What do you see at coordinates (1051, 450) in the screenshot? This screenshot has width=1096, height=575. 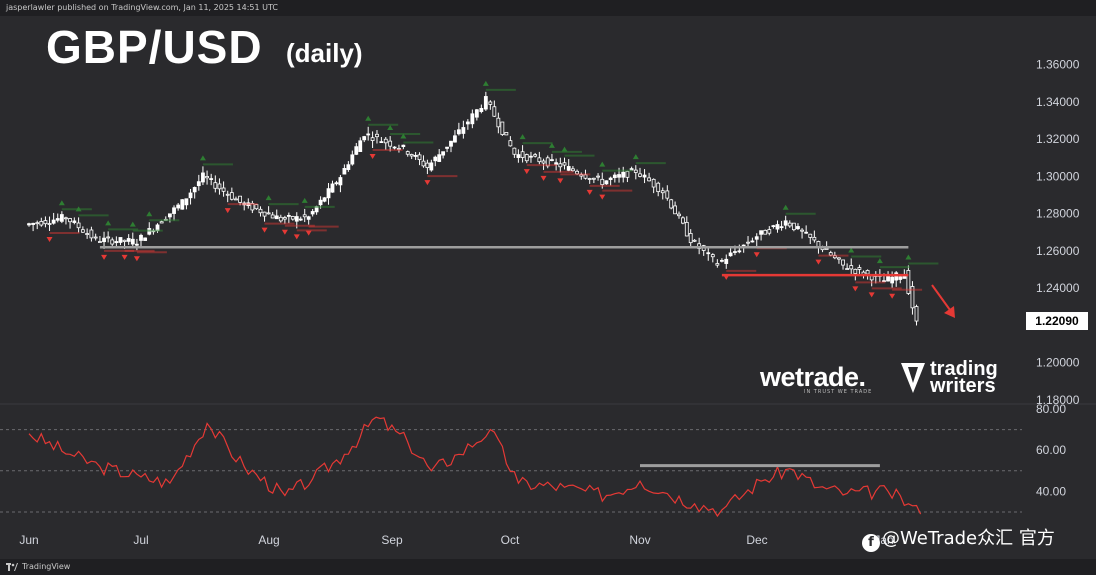 I see `rsi-tick-label: 60.00` at bounding box center [1051, 450].